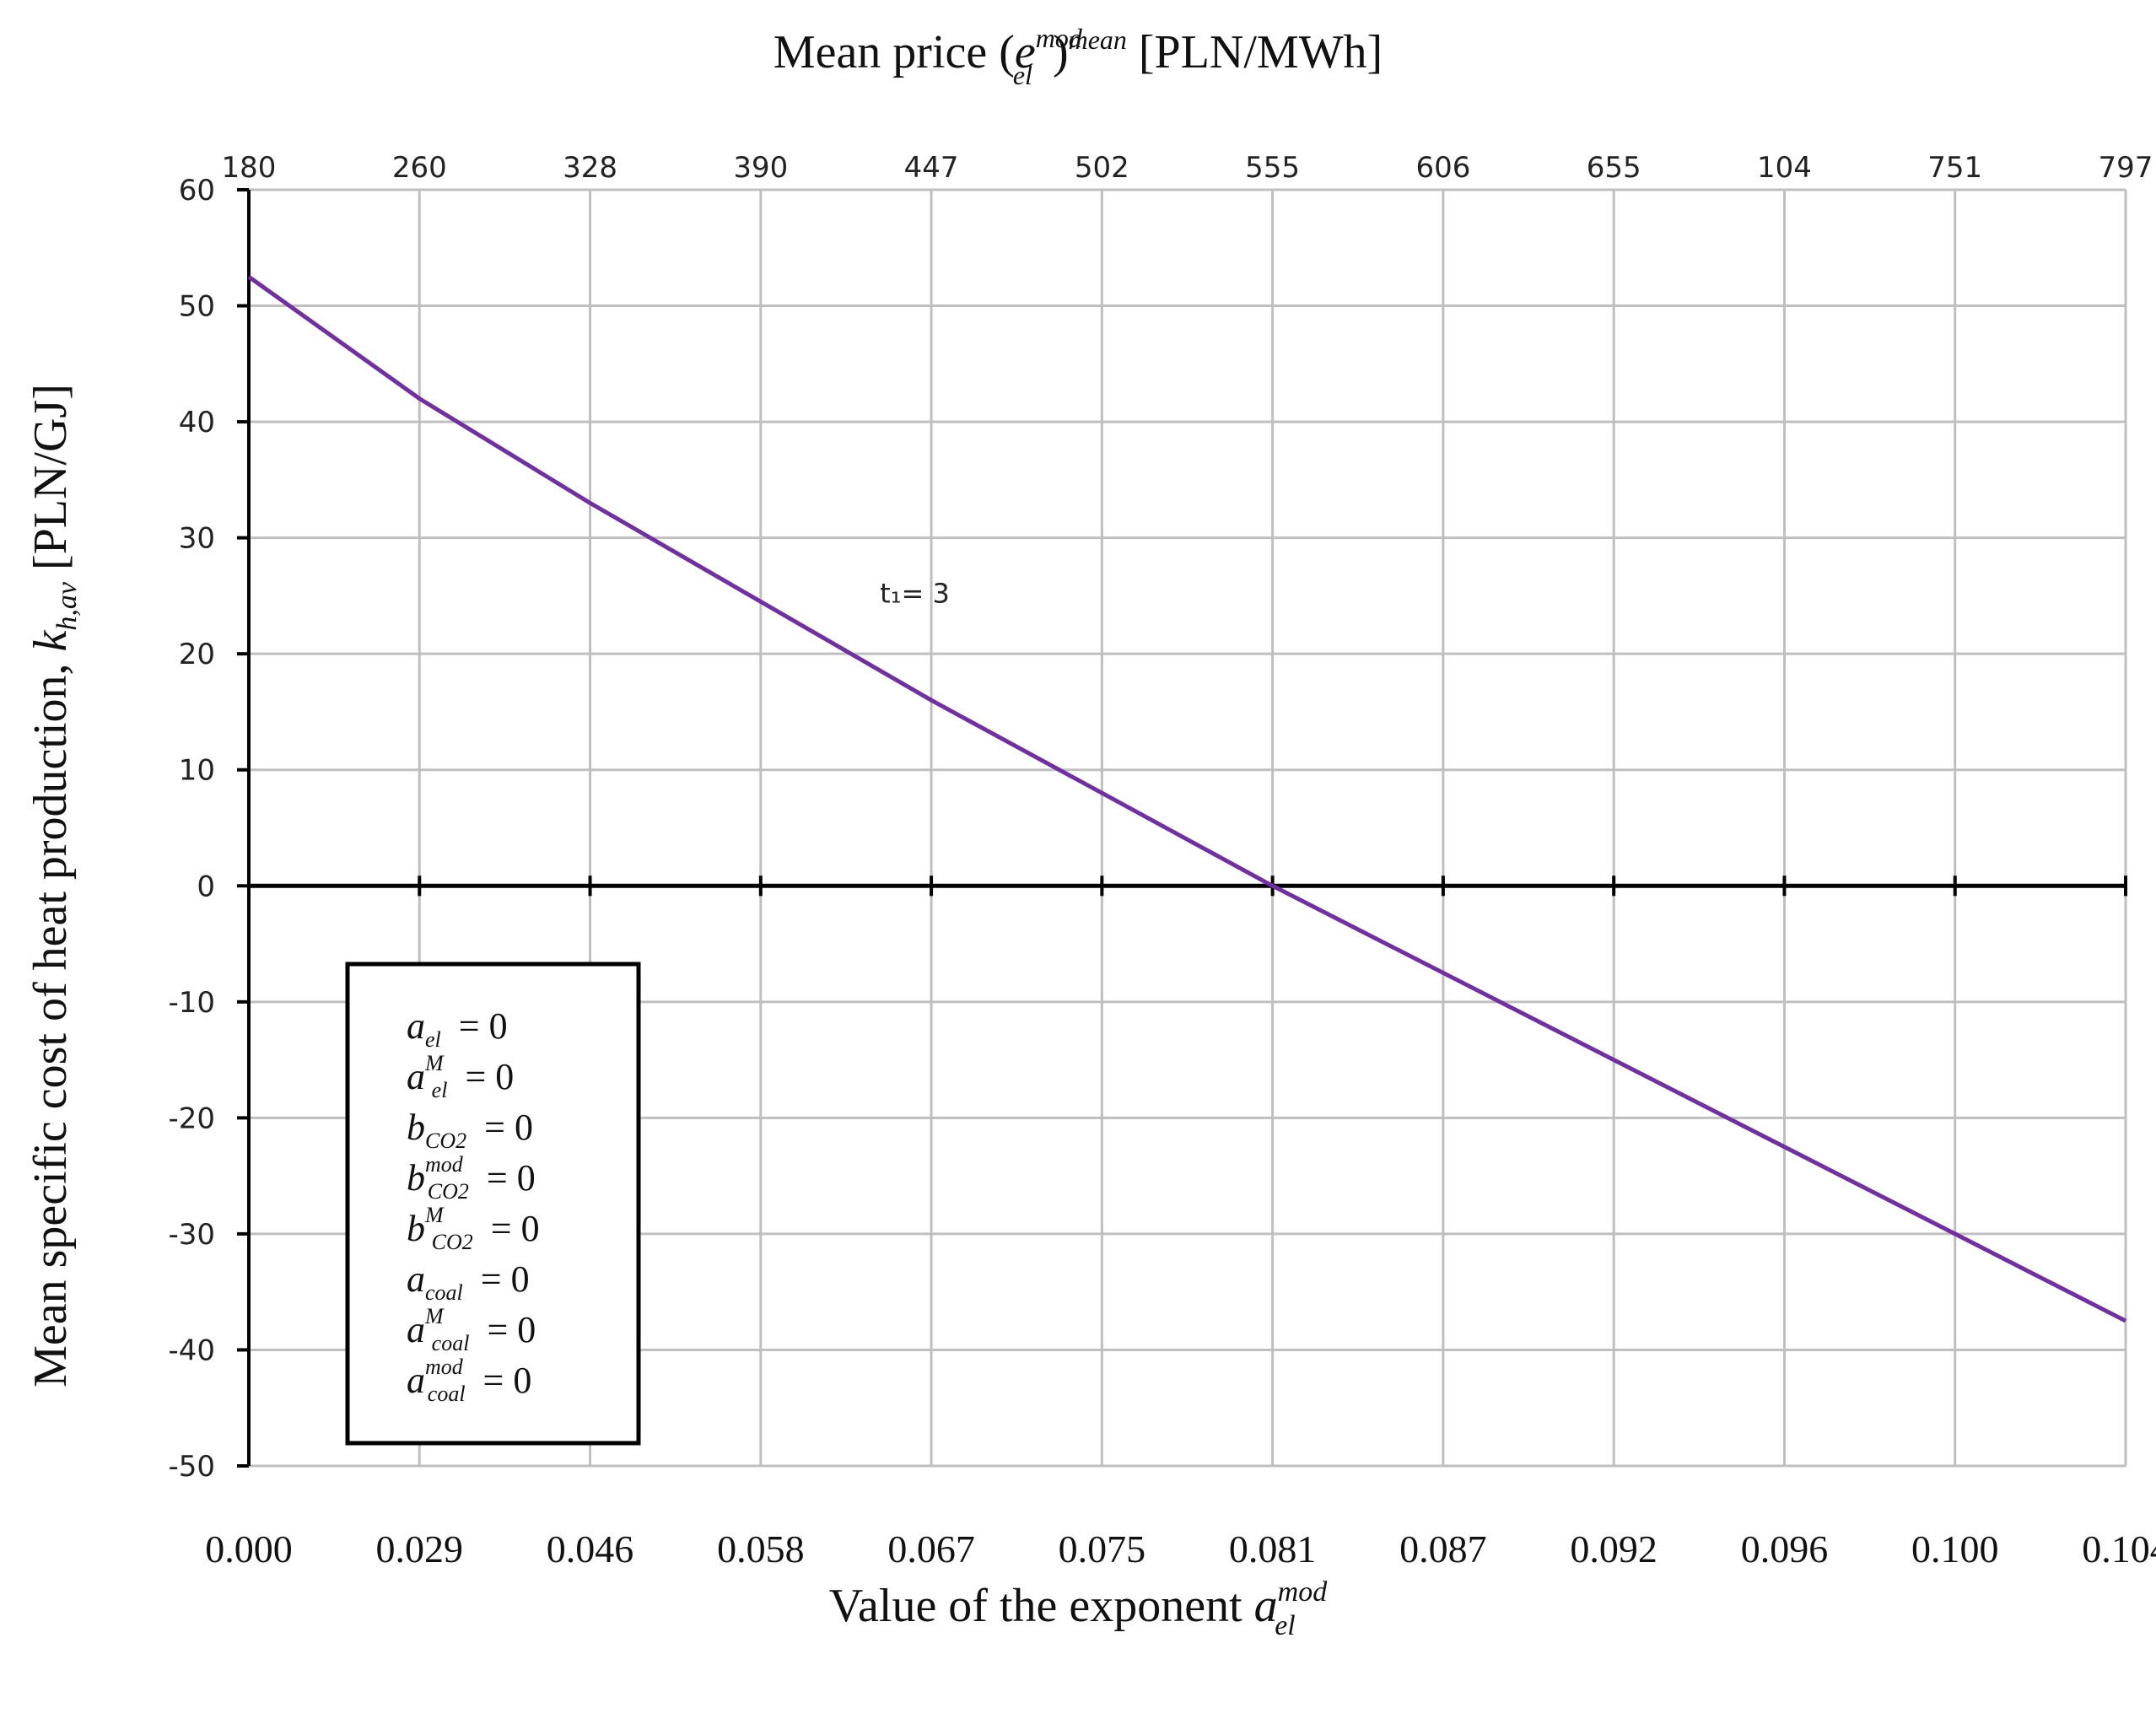 This screenshot has height=1724, width=2156. Describe the element at coordinates (1954, 168) in the screenshot. I see `top-tick-label: 751` at that location.